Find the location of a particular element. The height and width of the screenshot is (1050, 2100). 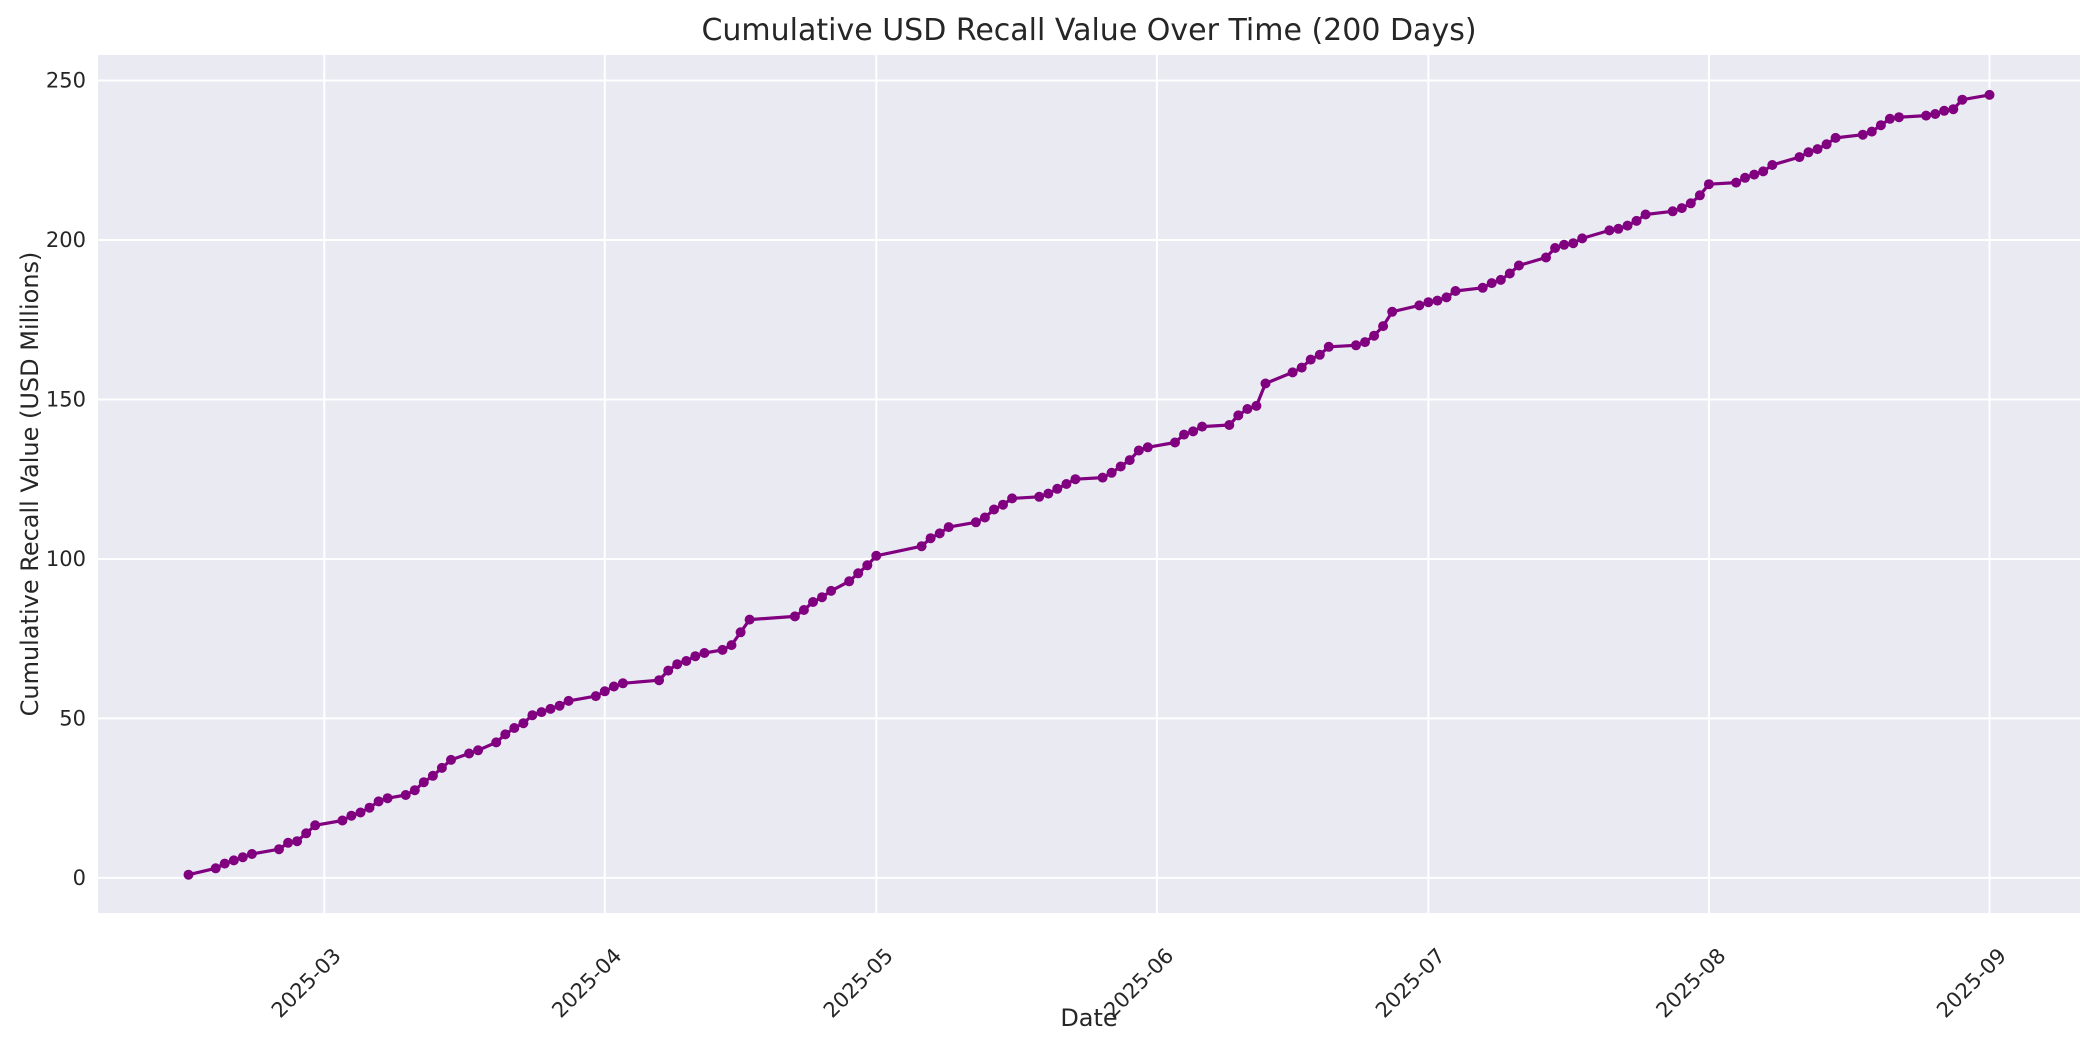

x-tick-label: 2025-05 is located at coordinates (858, 983).